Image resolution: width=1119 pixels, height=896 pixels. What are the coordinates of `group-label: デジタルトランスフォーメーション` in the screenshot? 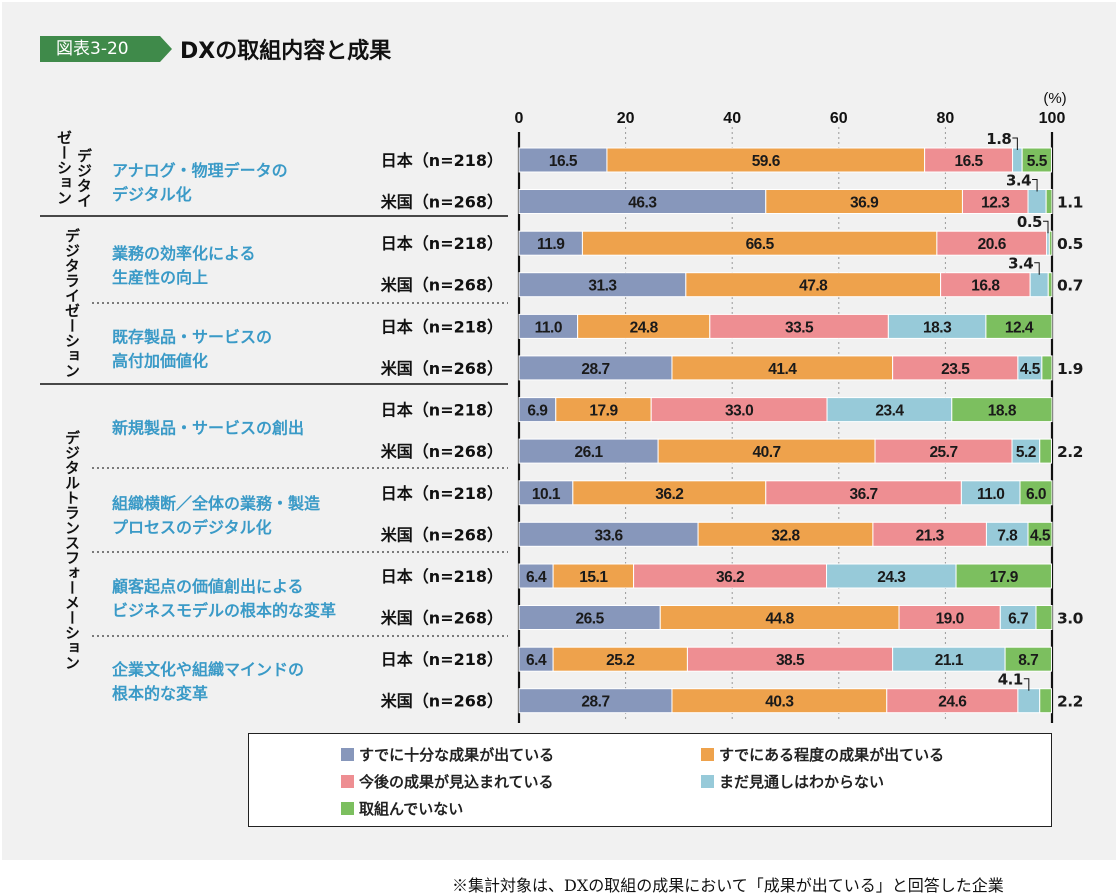 It's located at (72, 549).